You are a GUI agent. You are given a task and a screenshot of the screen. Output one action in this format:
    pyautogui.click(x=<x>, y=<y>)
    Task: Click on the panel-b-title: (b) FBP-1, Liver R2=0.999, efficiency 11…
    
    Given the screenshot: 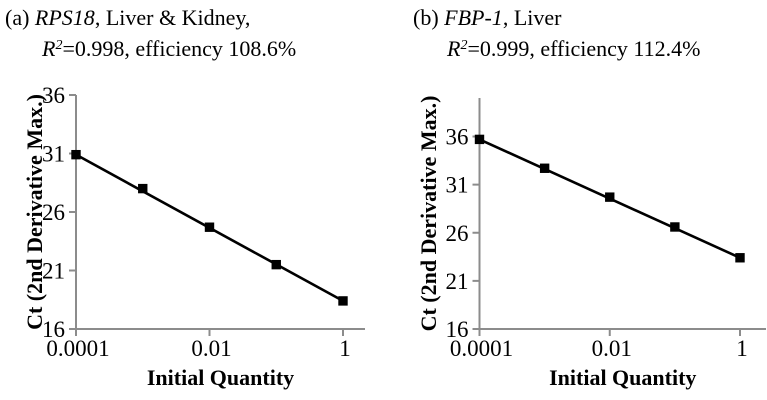 What is the action you would take?
    pyautogui.click(x=556, y=35)
    